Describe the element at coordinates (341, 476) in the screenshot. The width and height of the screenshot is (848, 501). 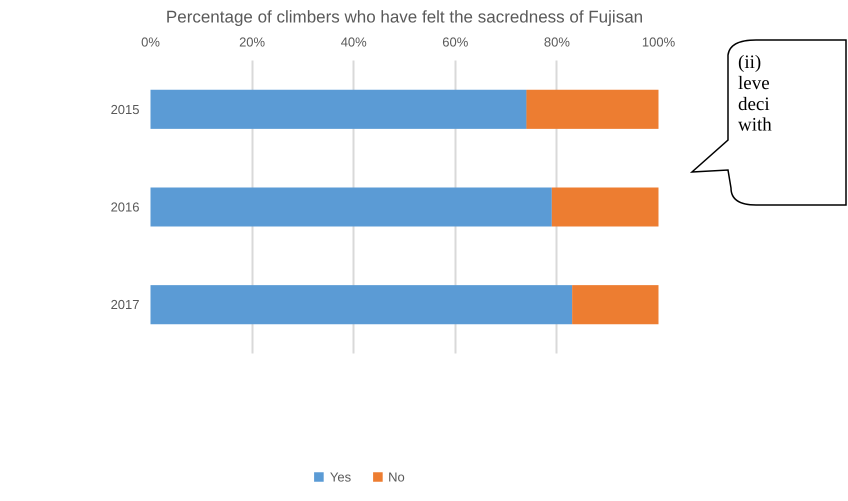
I see `legend-label: Yes` at that location.